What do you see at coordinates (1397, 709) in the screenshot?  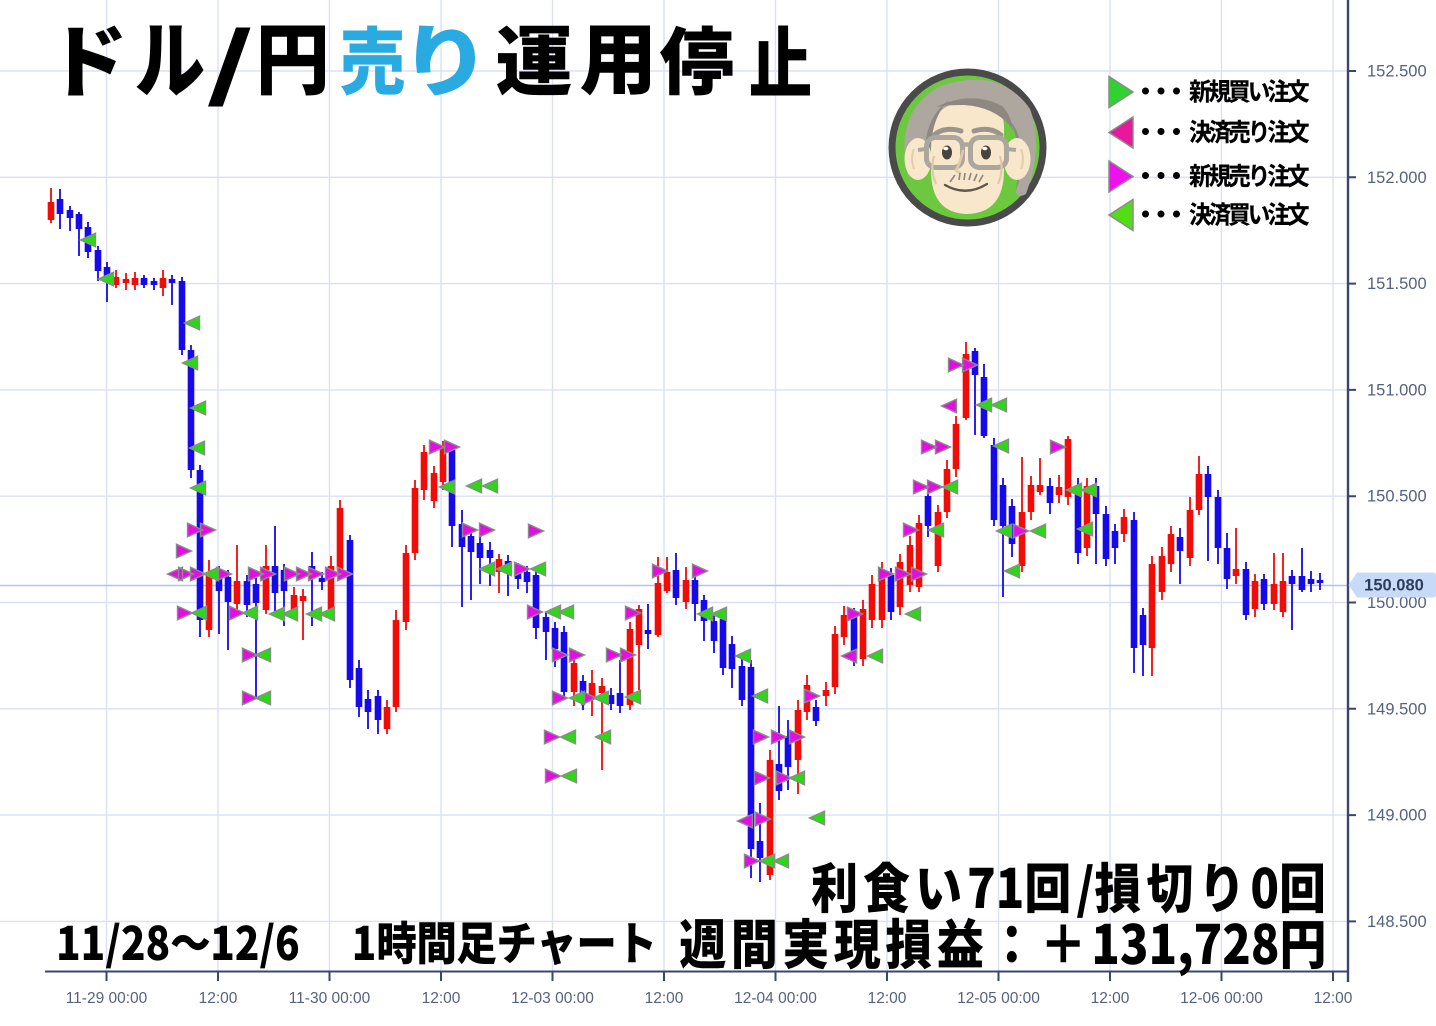 I see `svg-text: 149.500` at bounding box center [1397, 709].